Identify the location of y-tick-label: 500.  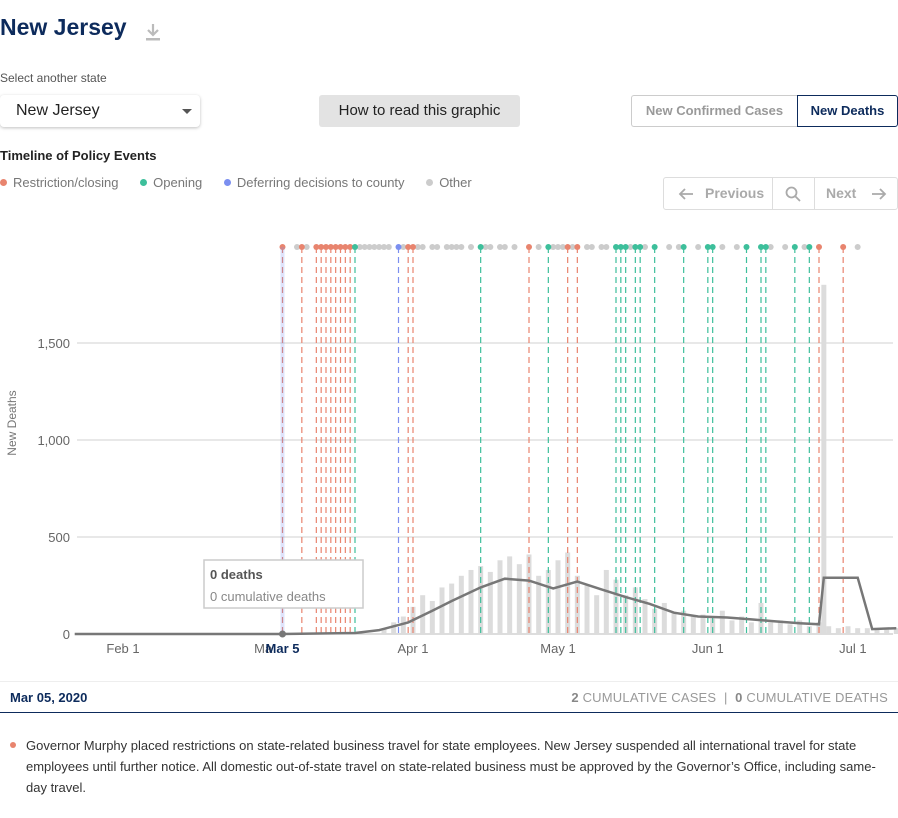
(59, 537).